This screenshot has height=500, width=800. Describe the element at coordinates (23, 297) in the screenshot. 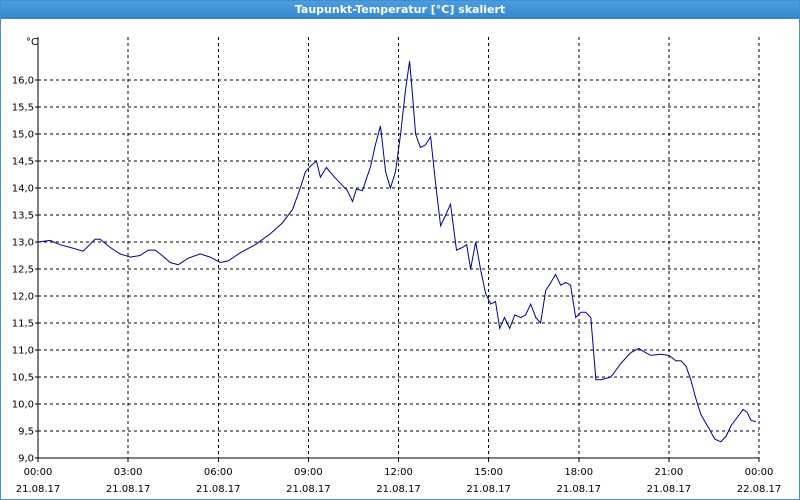

I see `y-tick-label: 12,0` at that location.